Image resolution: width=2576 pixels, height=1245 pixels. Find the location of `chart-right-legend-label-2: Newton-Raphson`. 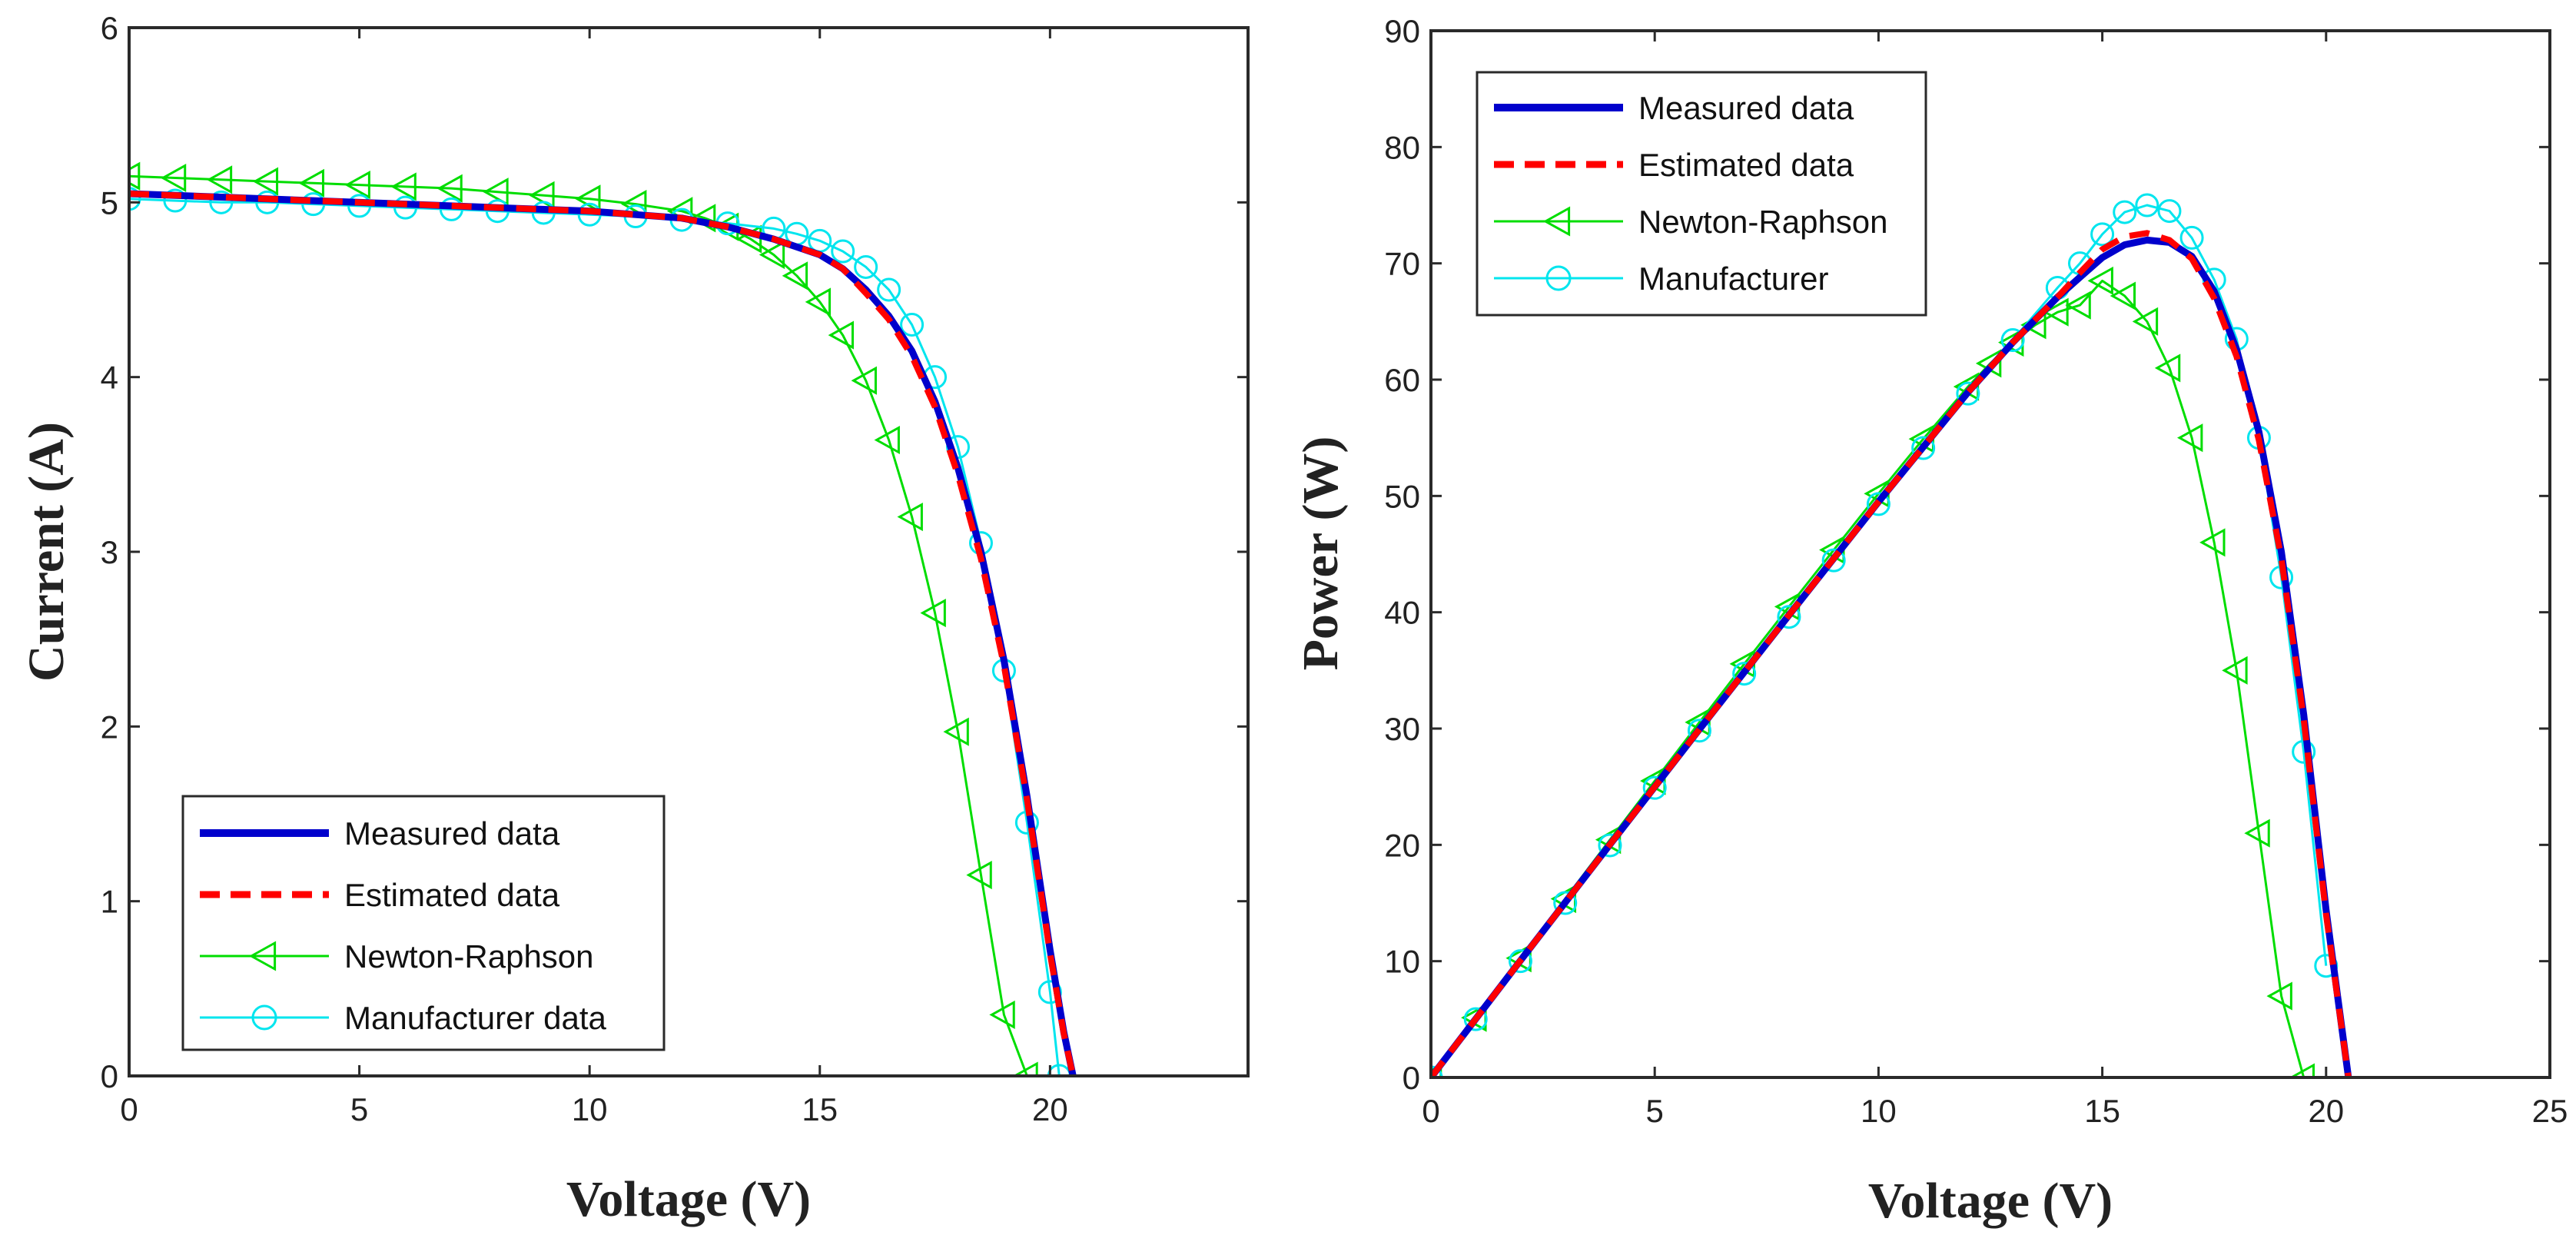

chart-right-legend-label-2: Newton-Raphson is located at coordinates (1763, 222).